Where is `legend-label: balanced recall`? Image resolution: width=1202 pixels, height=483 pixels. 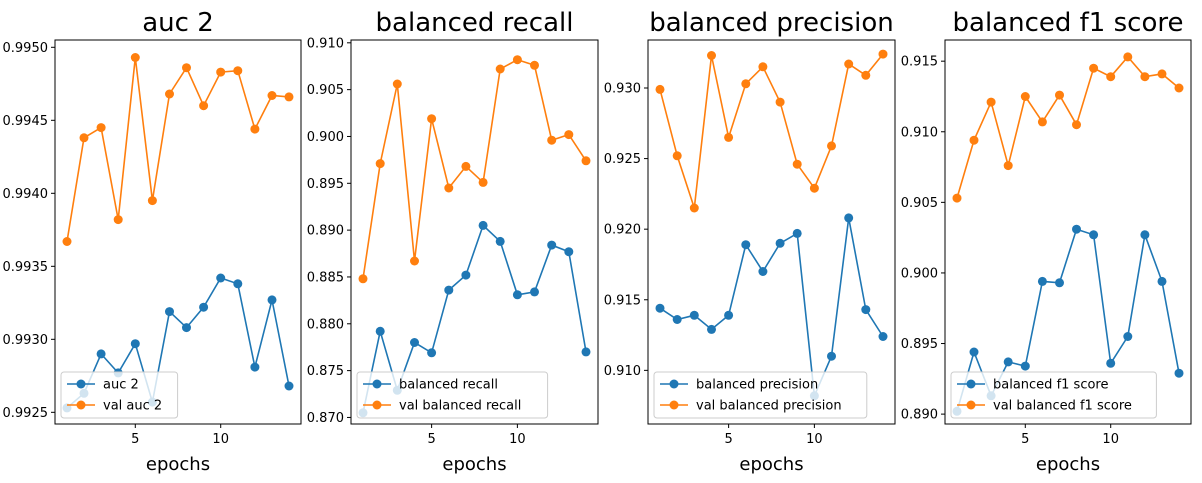 legend-label: balanced recall is located at coordinates (448, 385).